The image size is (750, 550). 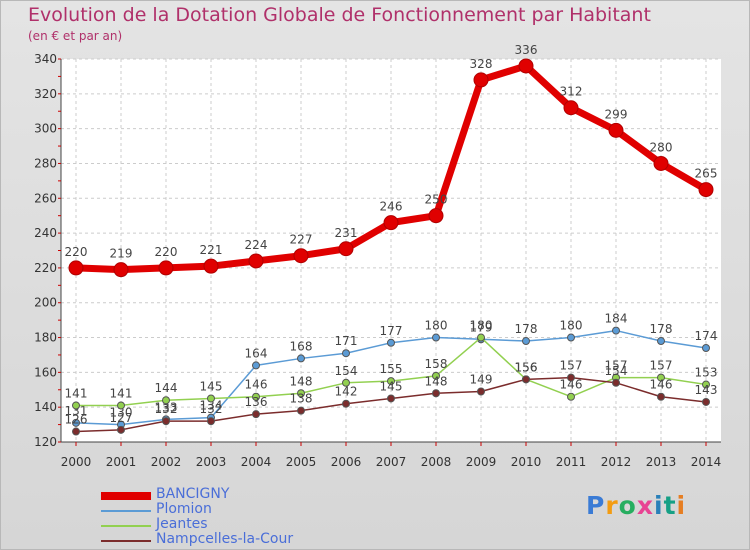 I want to click on data-label: 126, so click(x=76, y=420).